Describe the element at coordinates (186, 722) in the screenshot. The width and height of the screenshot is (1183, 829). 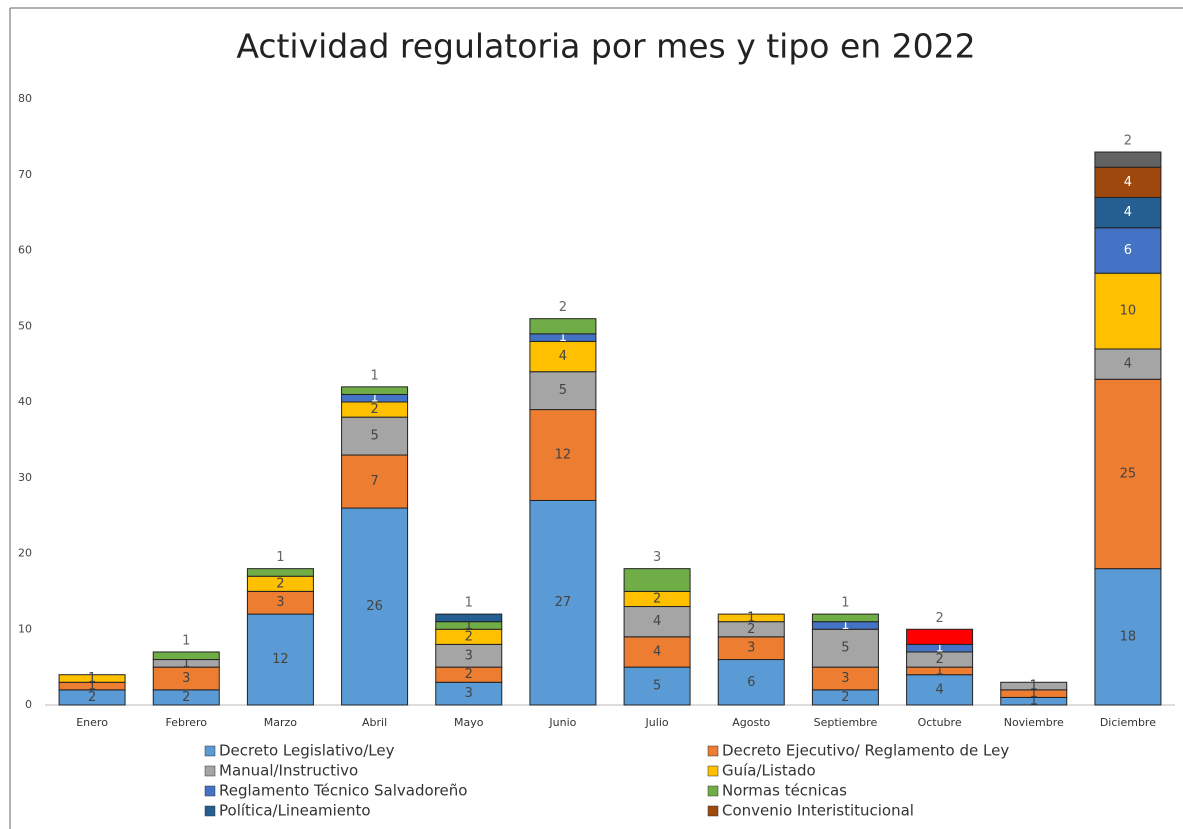
I see `x-tick-label: Febrero` at that location.